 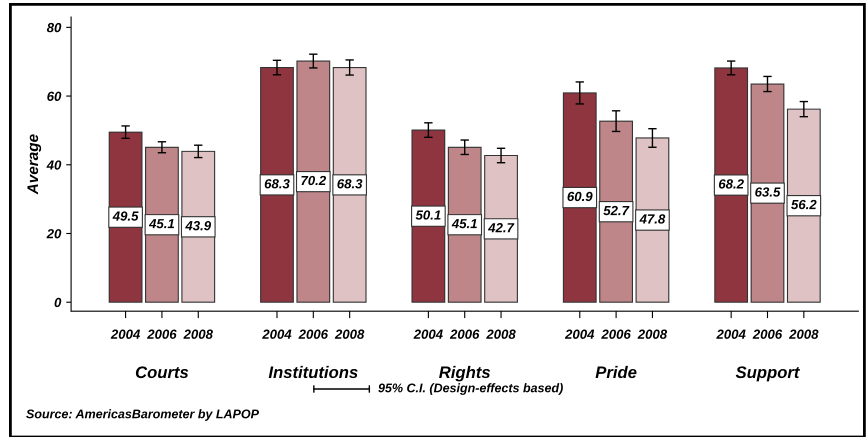 I want to click on x-tick-label: Rights, so click(x=464, y=374).